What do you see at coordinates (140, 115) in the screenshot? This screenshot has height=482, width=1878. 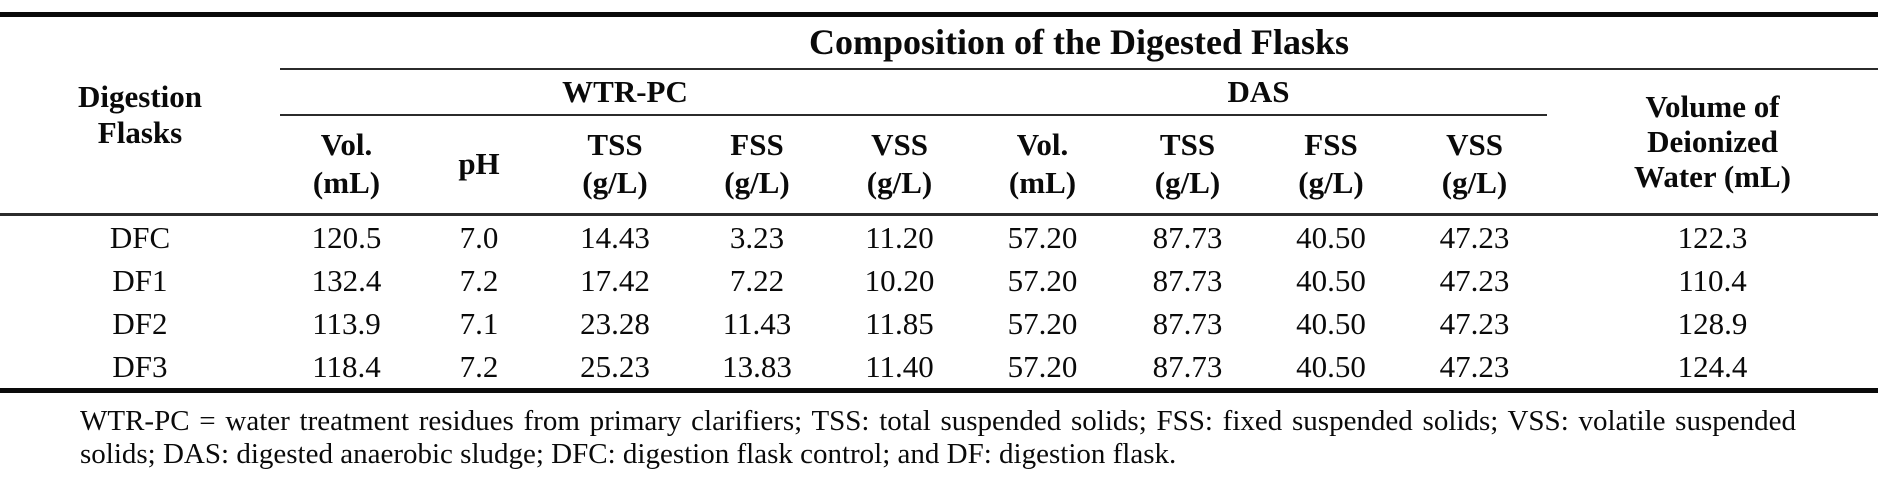 I see `corner-header-digestion-flasks: Digestion Flasks` at bounding box center [140, 115].